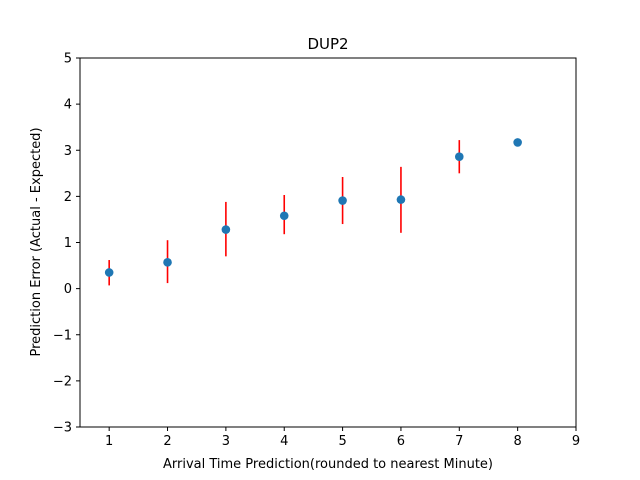 This screenshot has width=640, height=480. What do you see at coordinates (167, 441) in the screenshot?
I see `x-tick-label: 2` at bounding box center [167, 441].